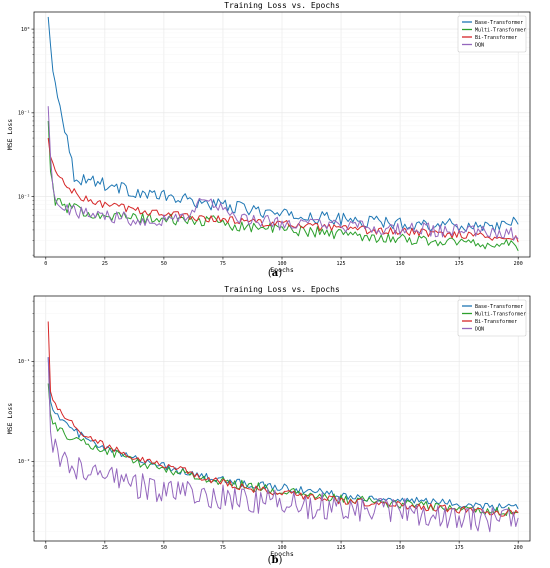  Describe the element at coordinates (25, 30) in the screenshot. I see `y-tick-label: 10⁰` at that location.